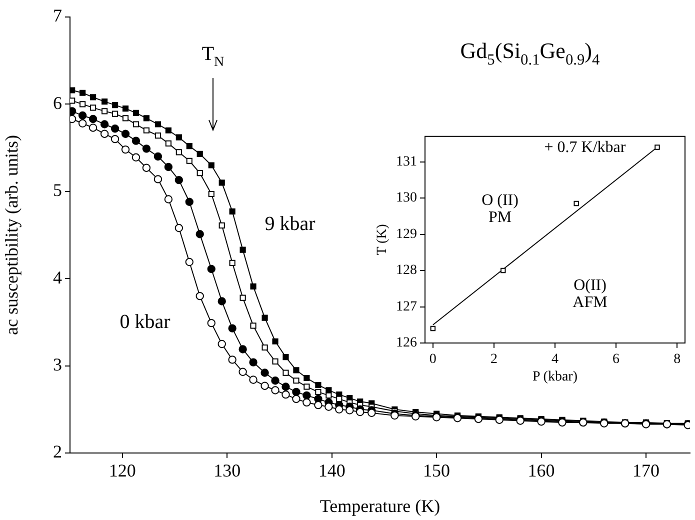 The height and width of the screenshot is (520, 695). Describe the element at coordinates (122, 470) in the screenshot. I see `x-tick-label: 120` at that location.